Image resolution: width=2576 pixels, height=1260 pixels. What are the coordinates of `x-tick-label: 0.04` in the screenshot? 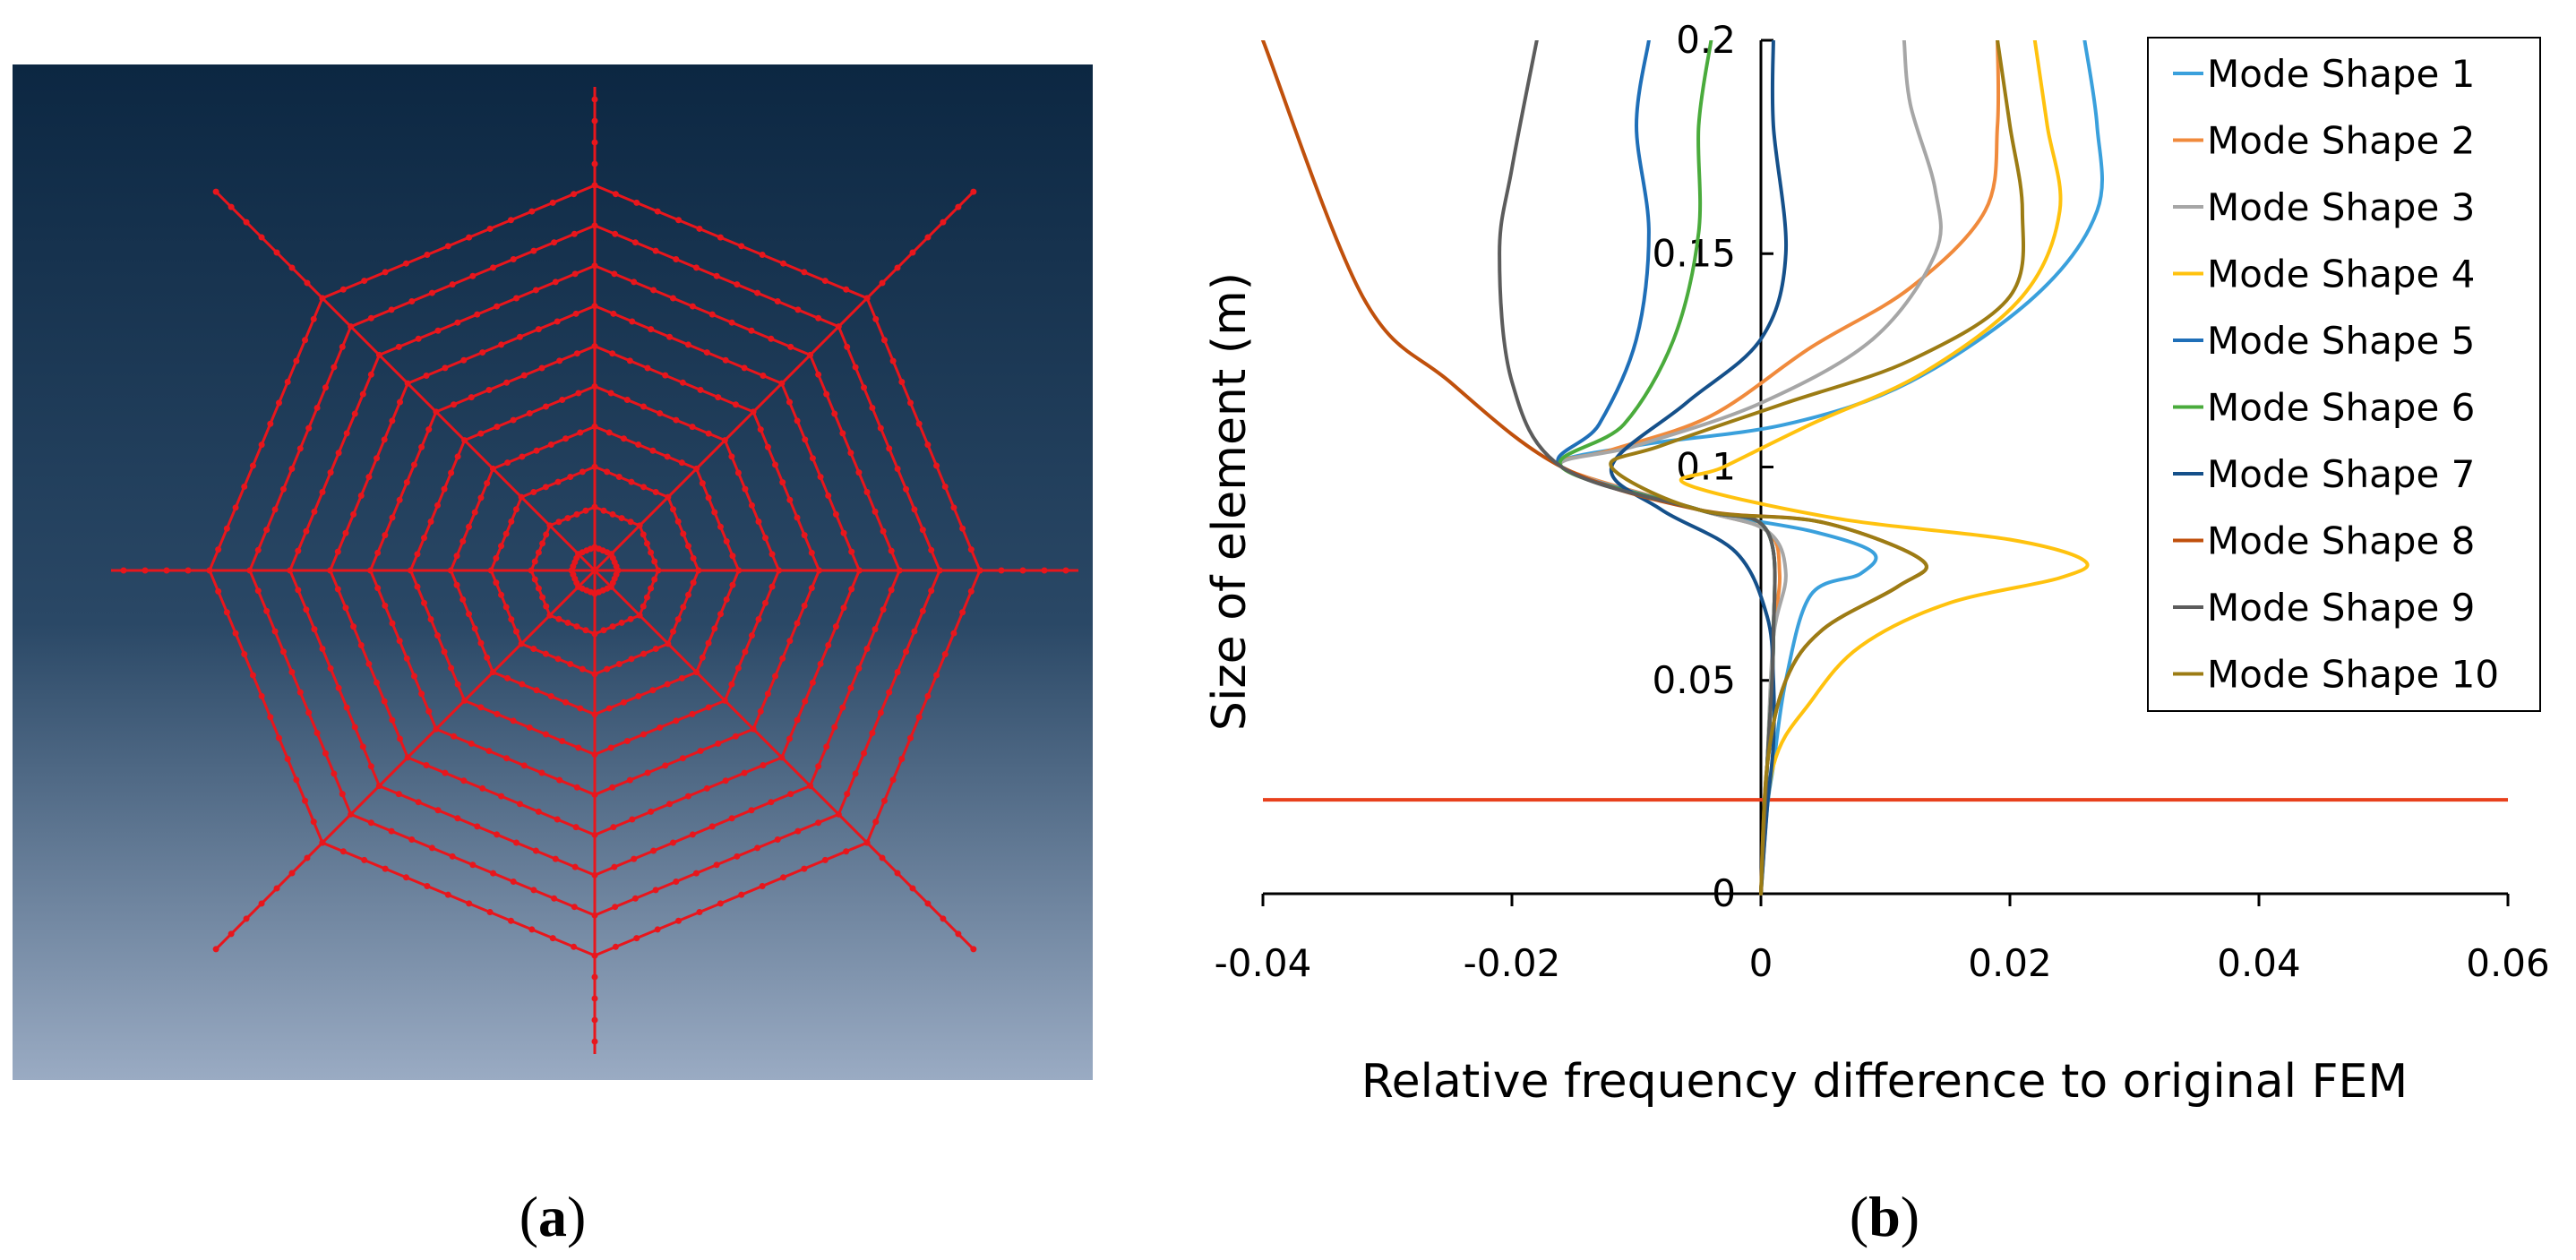 It's located at (2259, 963).